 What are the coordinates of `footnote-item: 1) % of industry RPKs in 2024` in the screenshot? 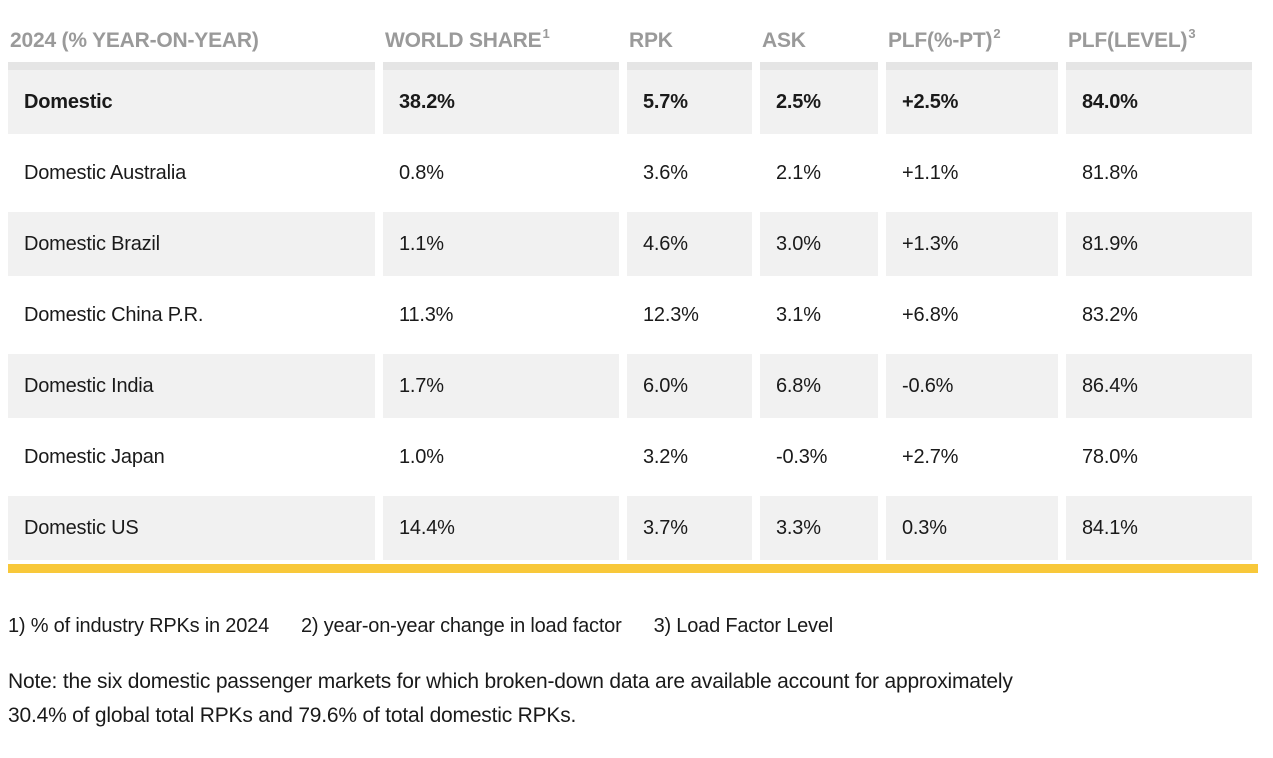 It's located at (138, 626).